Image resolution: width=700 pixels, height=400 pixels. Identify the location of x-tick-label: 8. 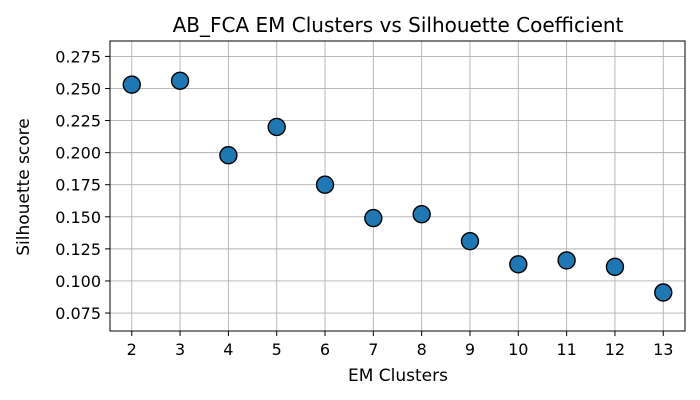
(422, 349).